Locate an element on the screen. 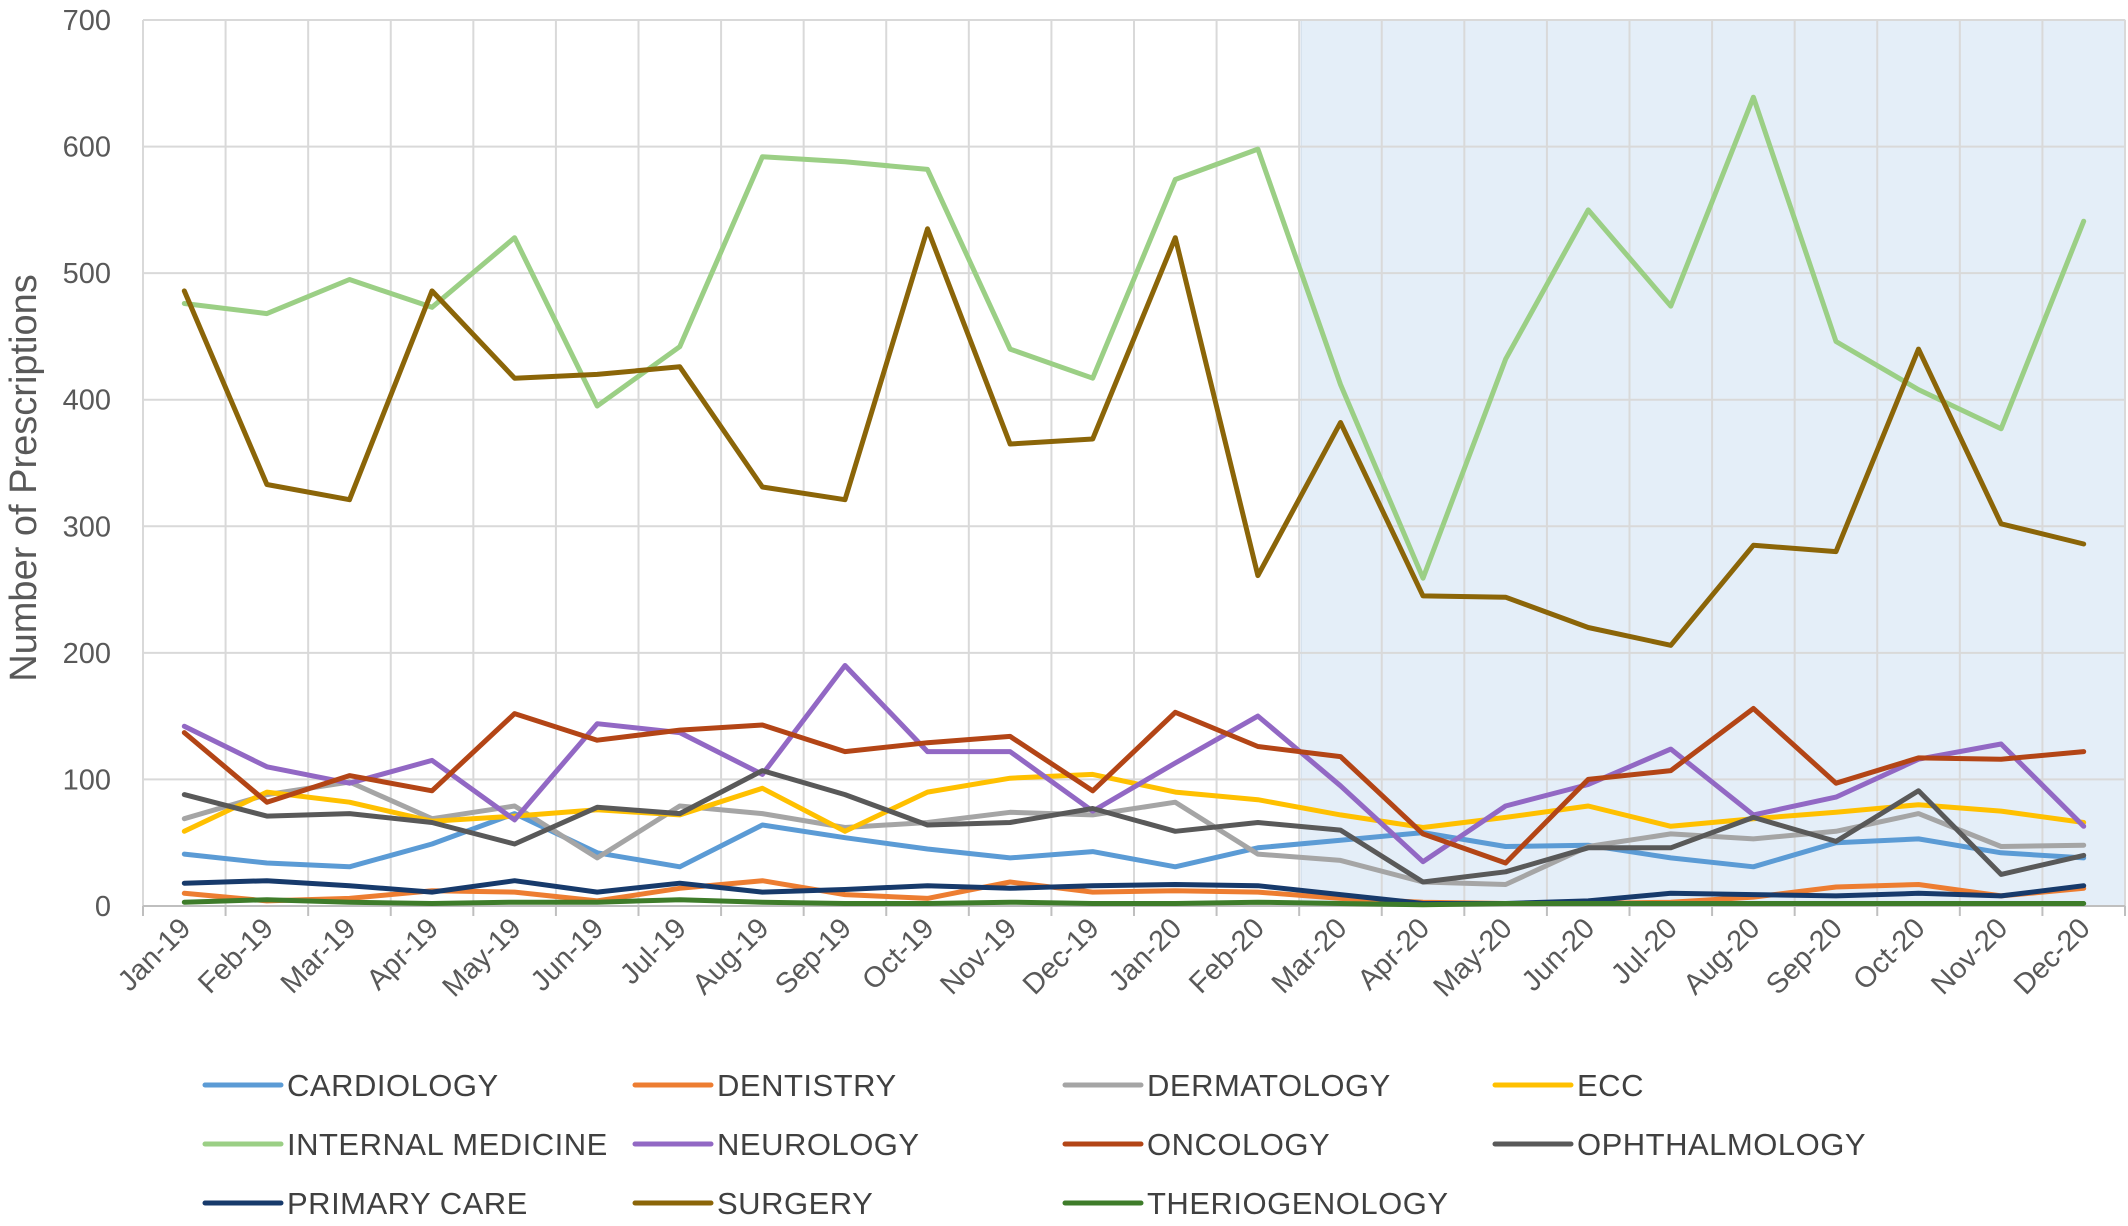 The image size is (2128, 1226). x-tick-label: Jun-19 is located at coordinates (567, 954).